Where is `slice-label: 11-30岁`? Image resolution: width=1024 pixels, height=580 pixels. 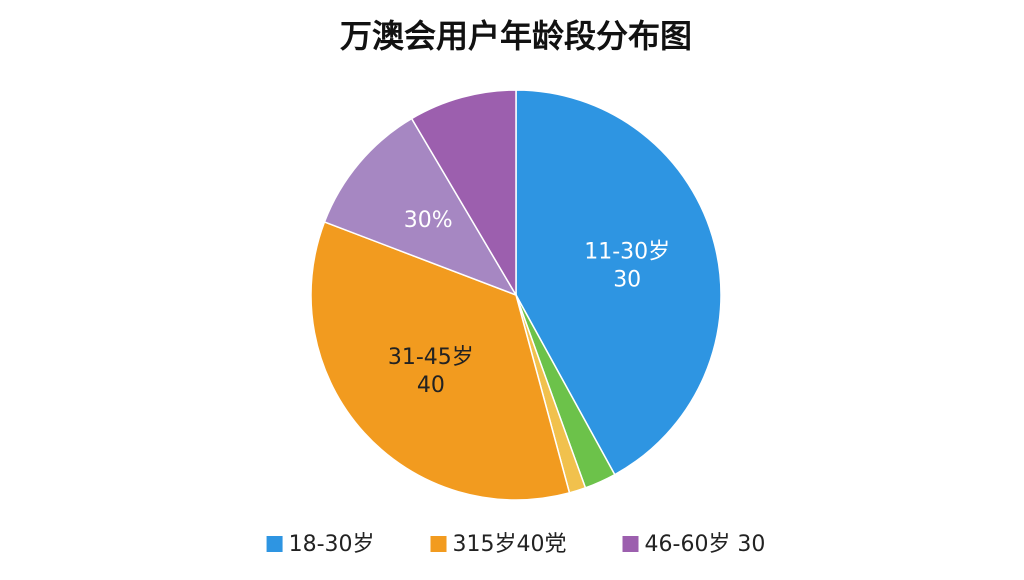
slice-label: 11-30岁 is located at coordinates (627, 251).